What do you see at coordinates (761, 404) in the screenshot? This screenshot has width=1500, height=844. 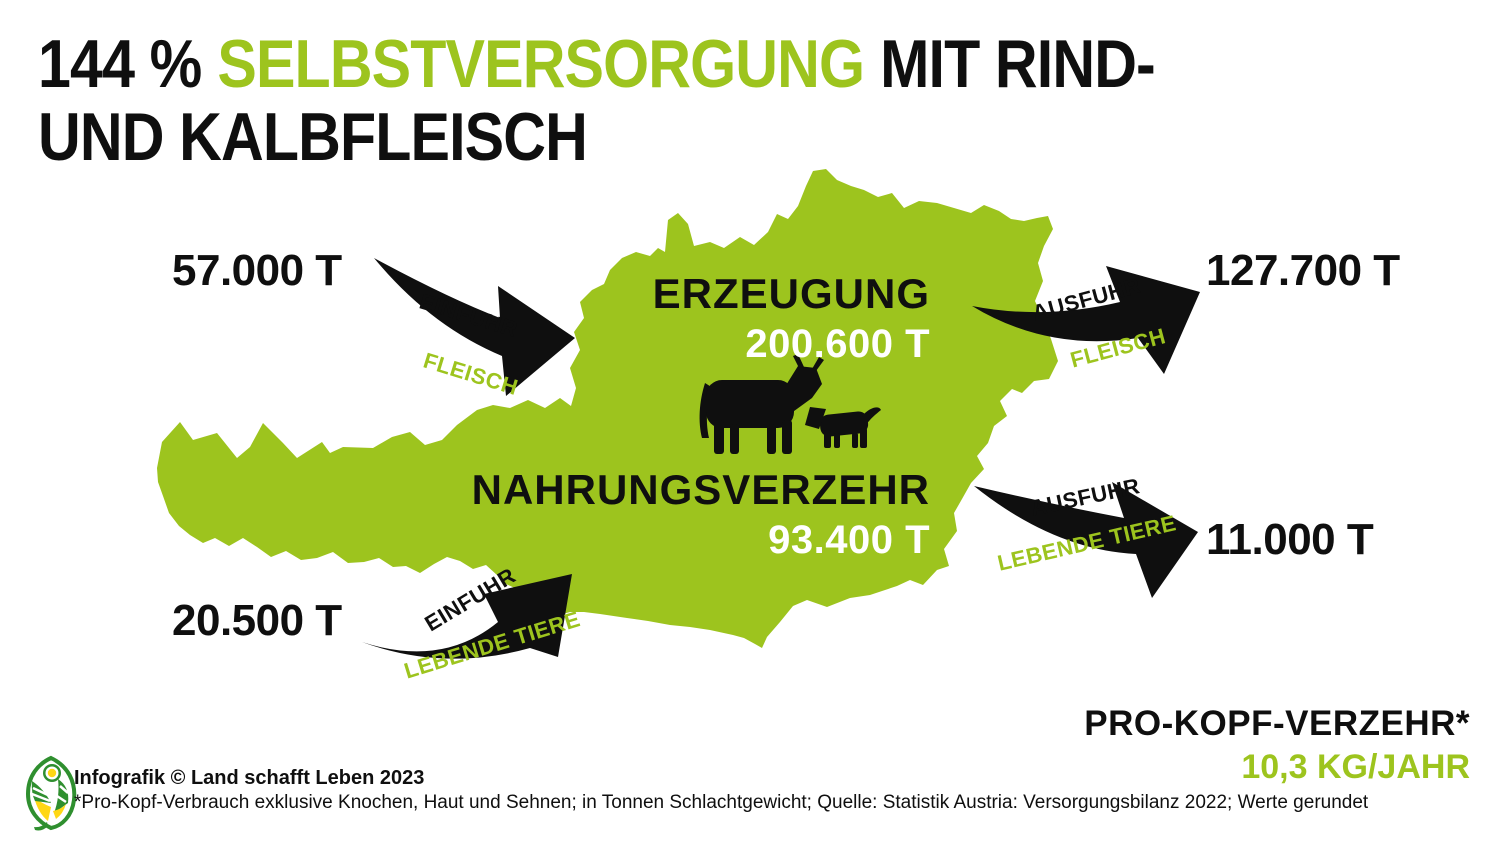 I see `cow-icon` at bounding box center [761, 404].